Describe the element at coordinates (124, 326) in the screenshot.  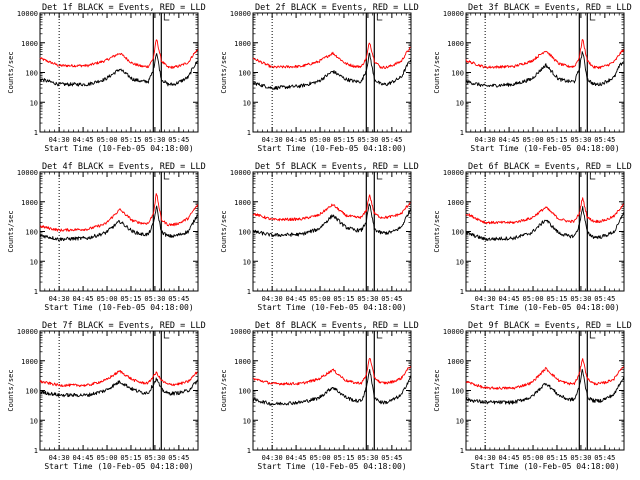
I see `panel-title: Det 7f BLACK = Events, RED = LLD` at that location.